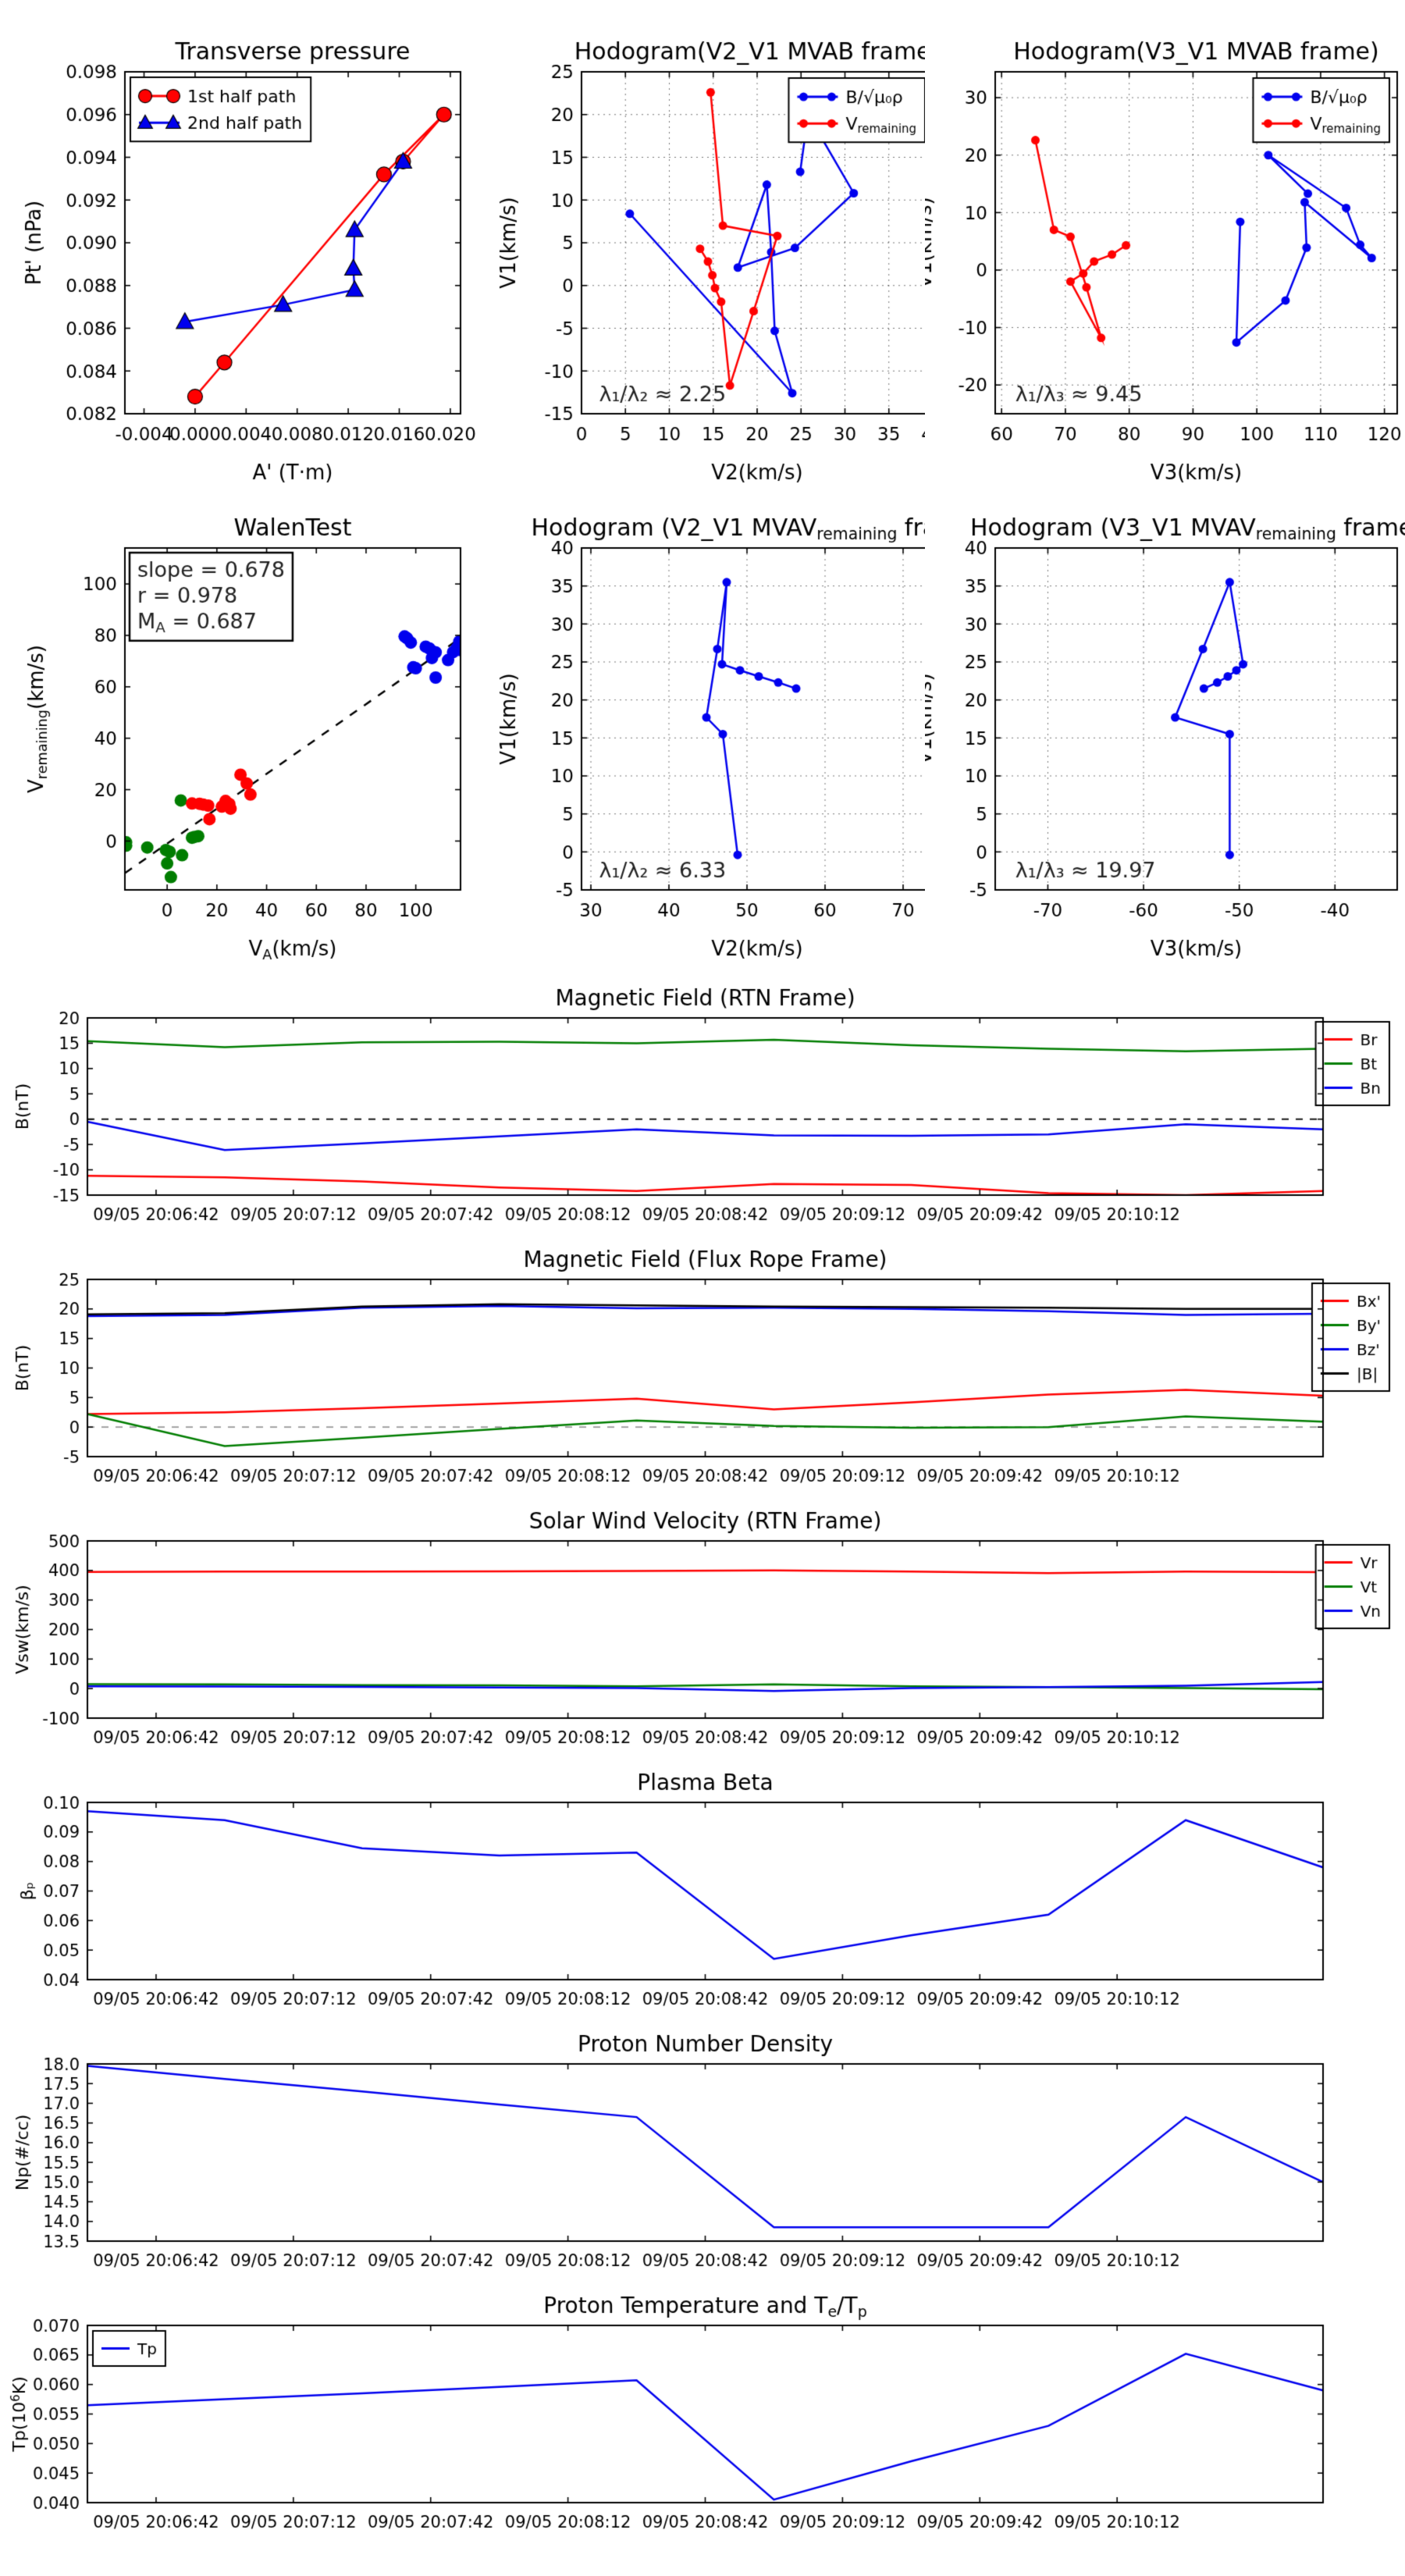  I want to click on magnetic-field-fluxrope-panel, so click(703, 1374).